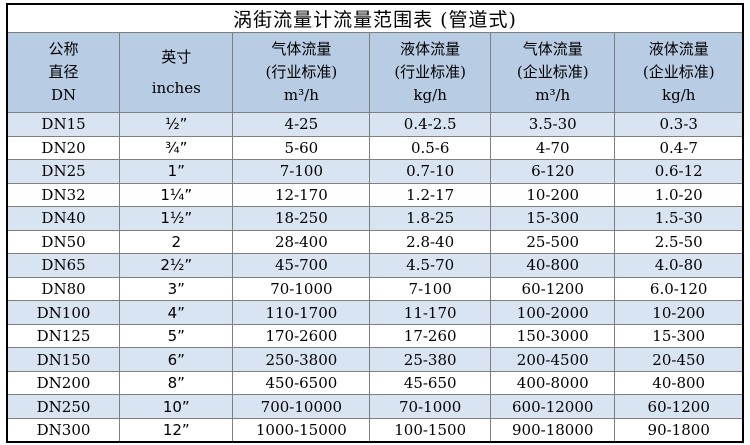 This screenshot has height=445, width=750. I want to click on header-line: 直径, so click(63, 72).